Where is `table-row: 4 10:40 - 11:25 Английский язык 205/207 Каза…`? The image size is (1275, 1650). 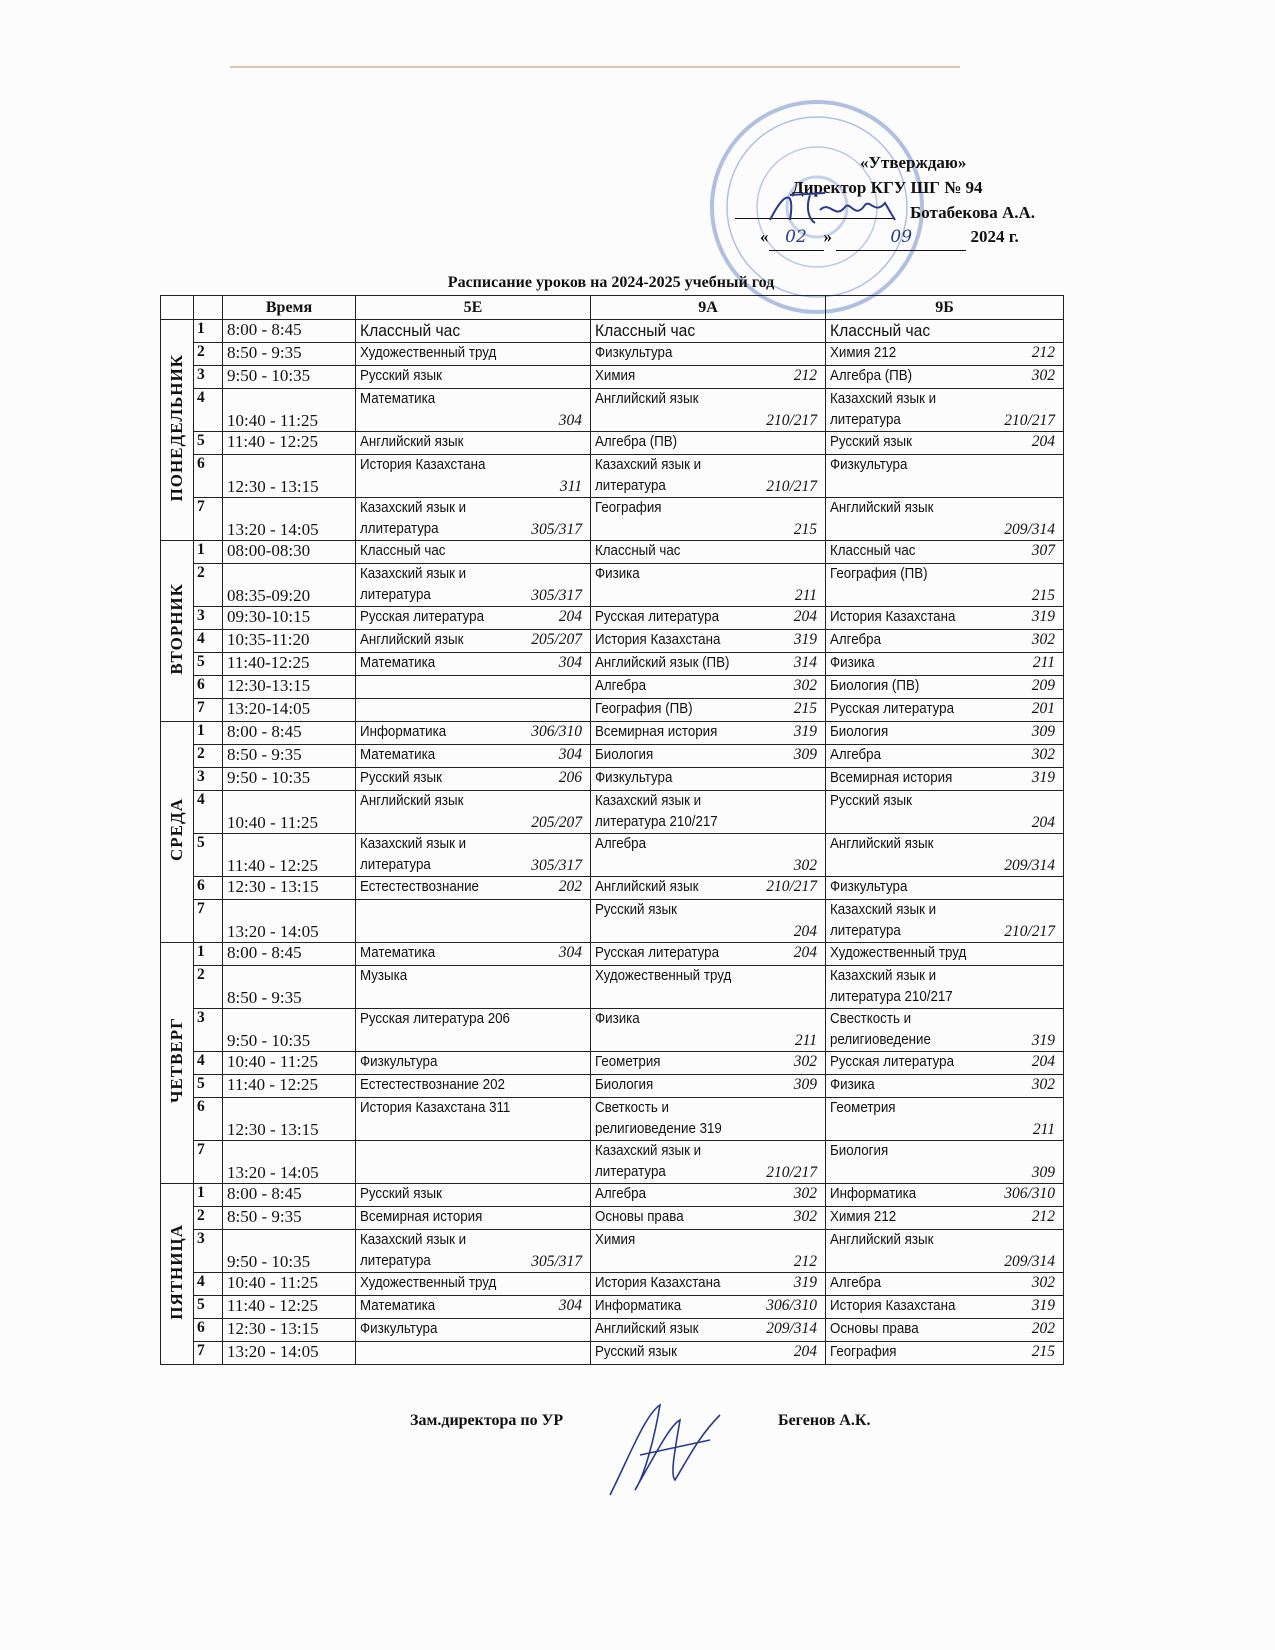
table-row: 4 10:40 - 11:25 Английский язык 205/207 Каза… is located at coordinates (612, 812).